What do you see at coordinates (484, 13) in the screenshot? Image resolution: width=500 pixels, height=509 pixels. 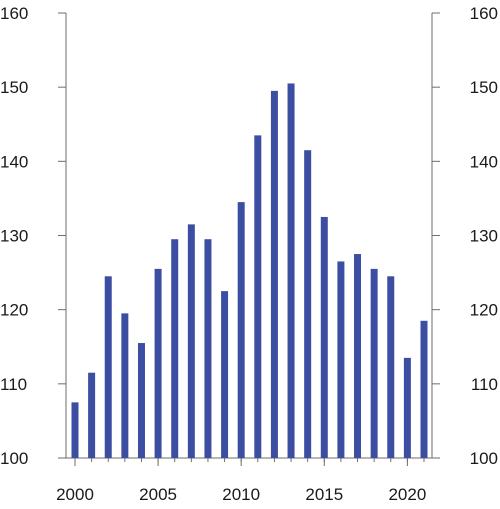 I see `right-y-tick-label: 160` at bounding box center [484, 13].